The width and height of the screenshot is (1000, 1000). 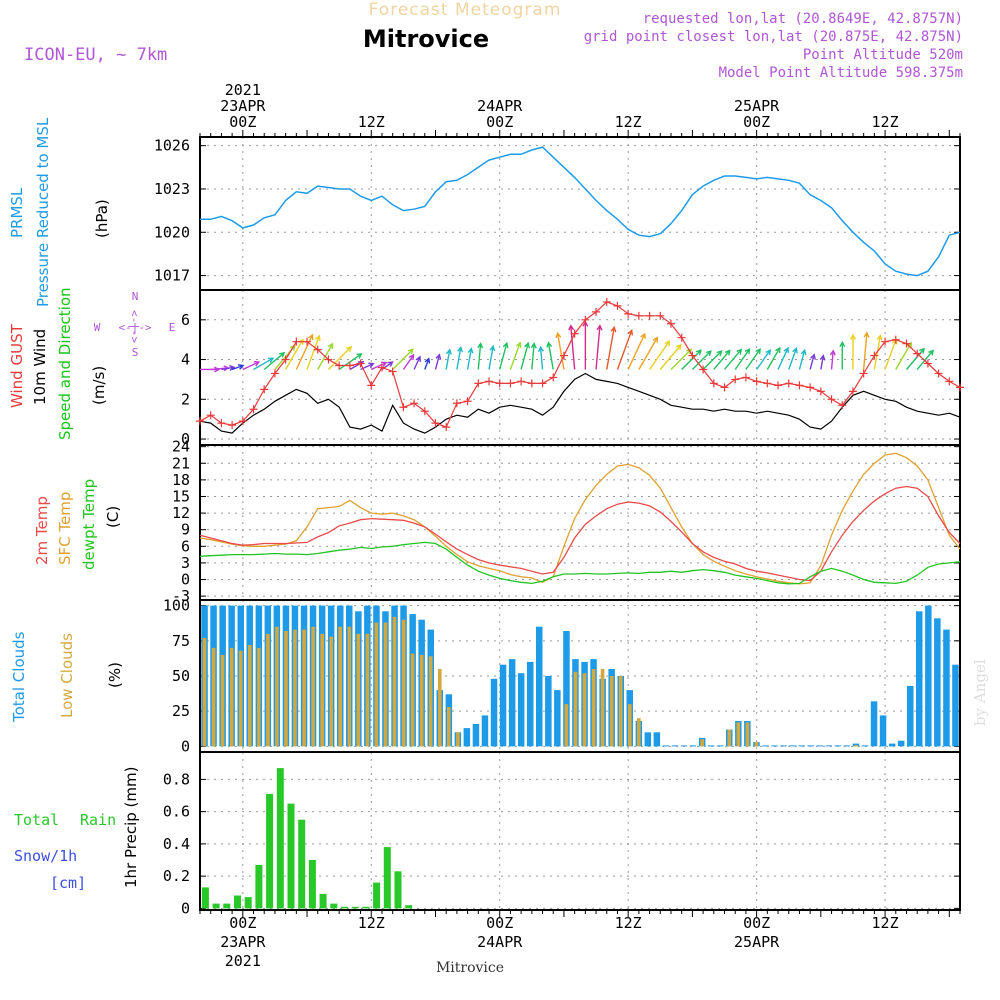 I want to click on time-label-bottom: 12Z, so click(x=371, y=923).